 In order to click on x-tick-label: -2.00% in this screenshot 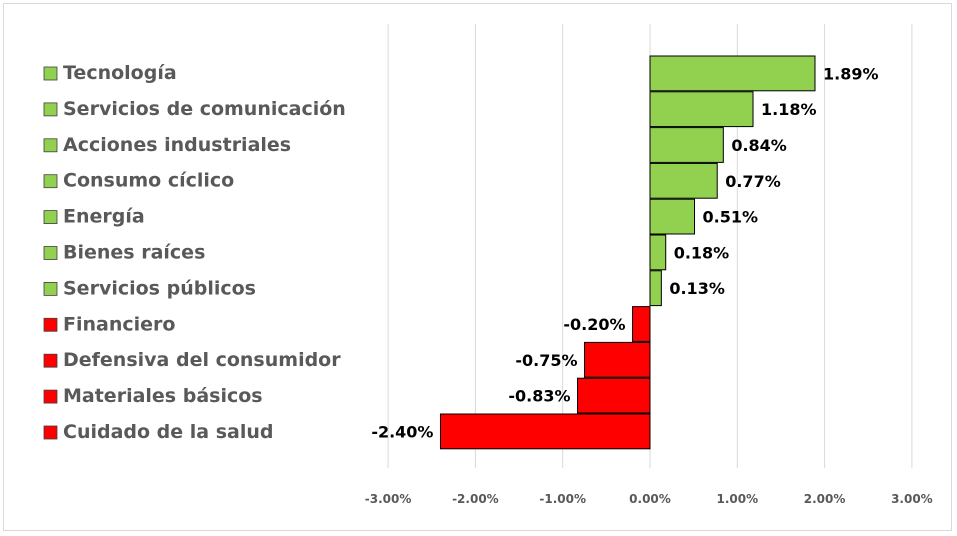, I will do `click(475, 499)`.